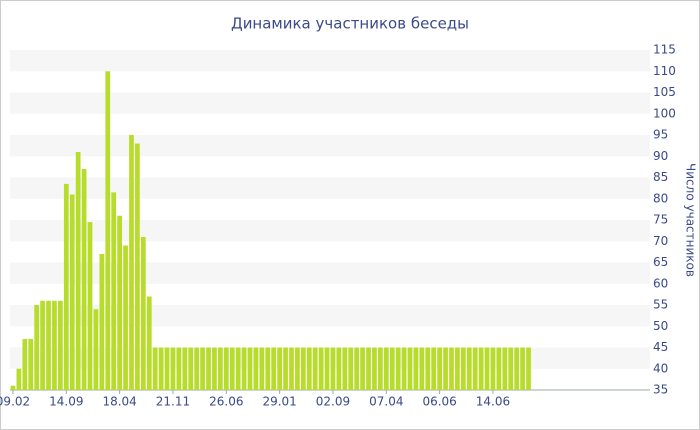  What do you see at coordinates (660, 305) in the screenshot?
I see `y-tick-label: 55` at bounding box center [660, 305].